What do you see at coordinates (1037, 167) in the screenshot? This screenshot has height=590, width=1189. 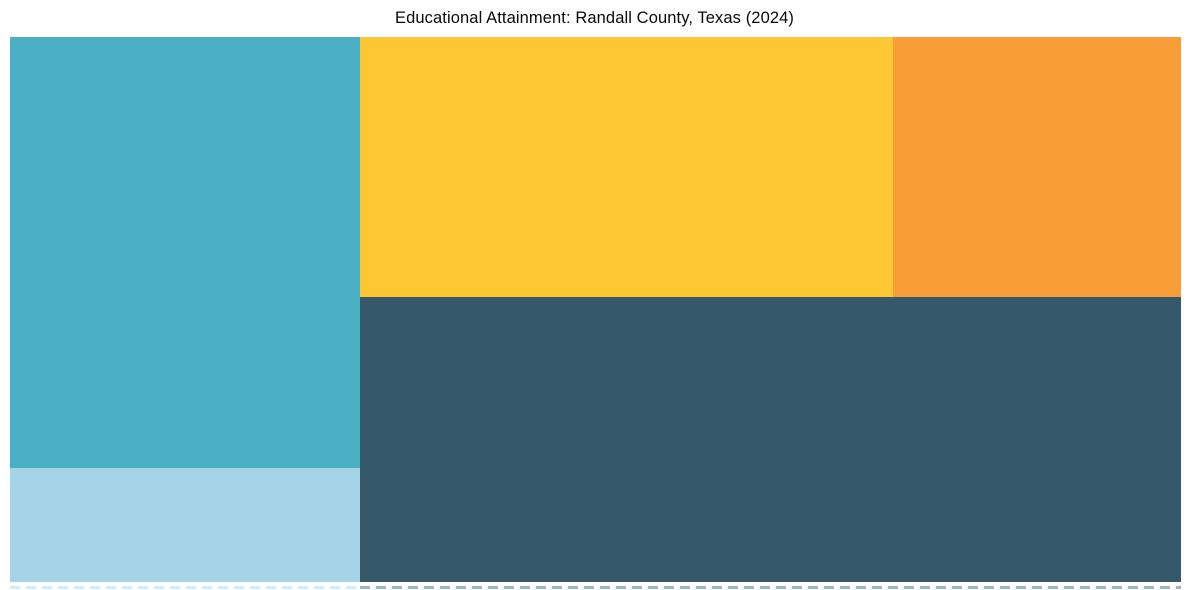 I see `treemap-tile-orange` at bounding box center [1037, 167].